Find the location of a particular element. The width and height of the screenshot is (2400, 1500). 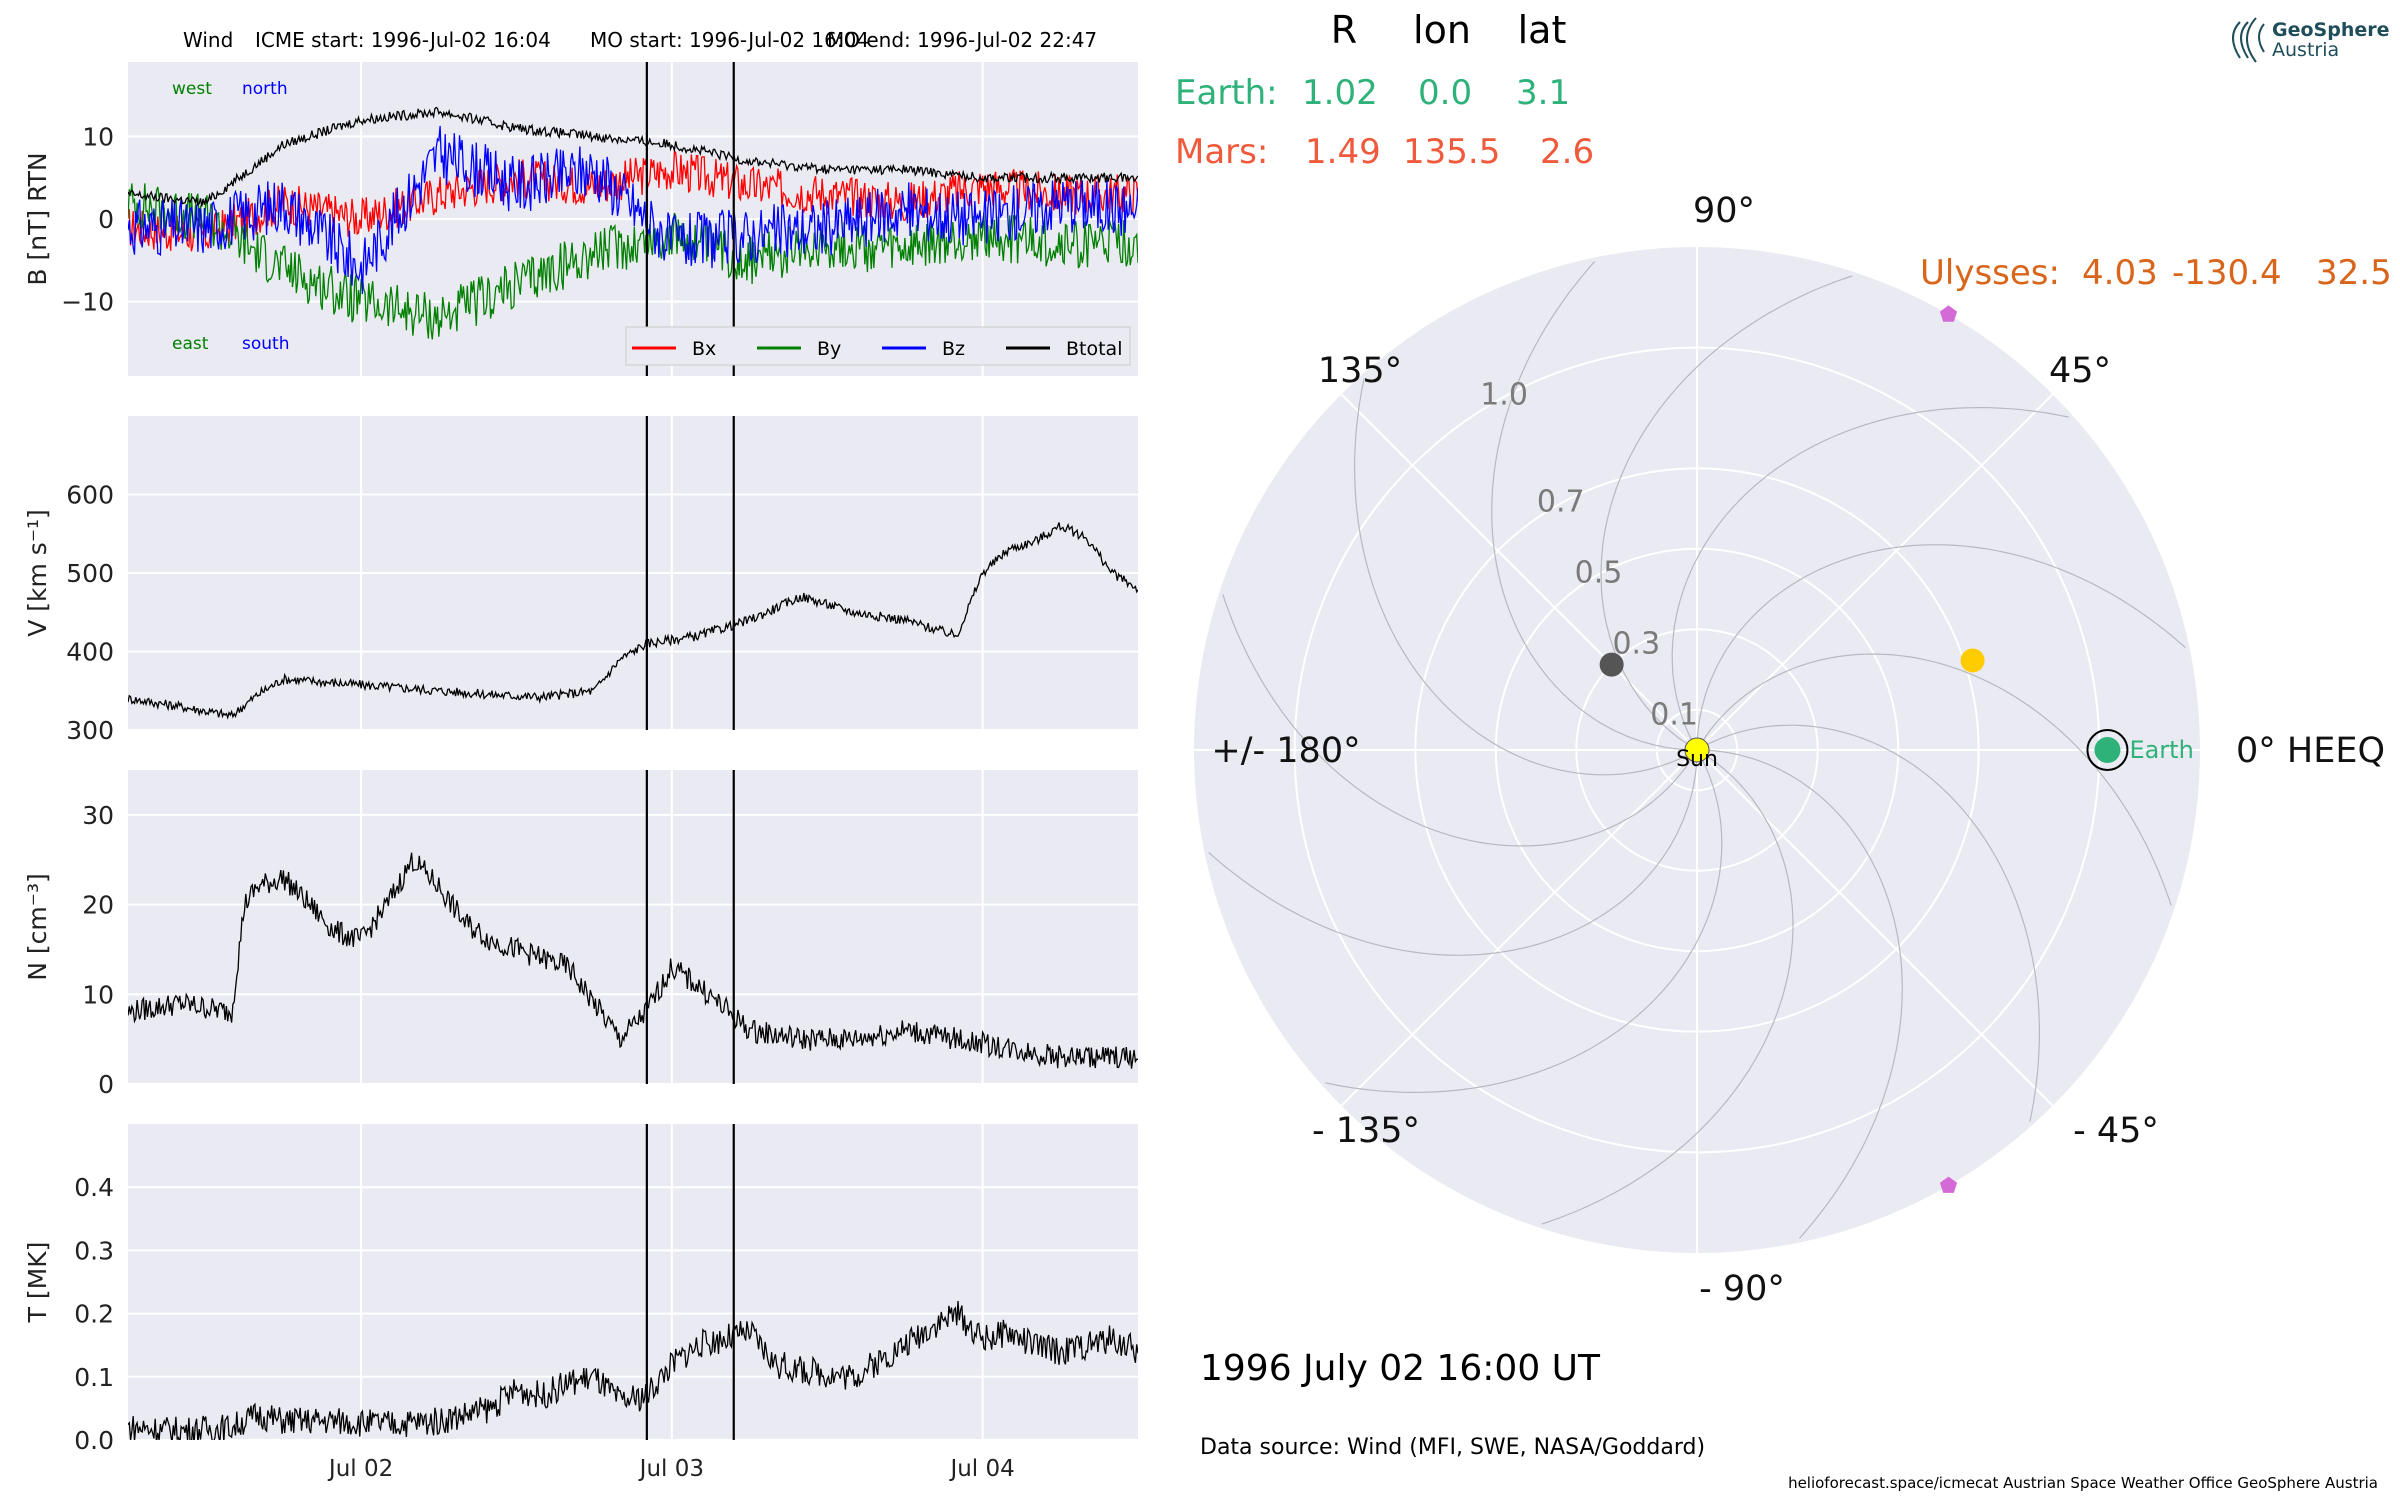

y-tick-label: 600 is located at coordinates (90, 495).